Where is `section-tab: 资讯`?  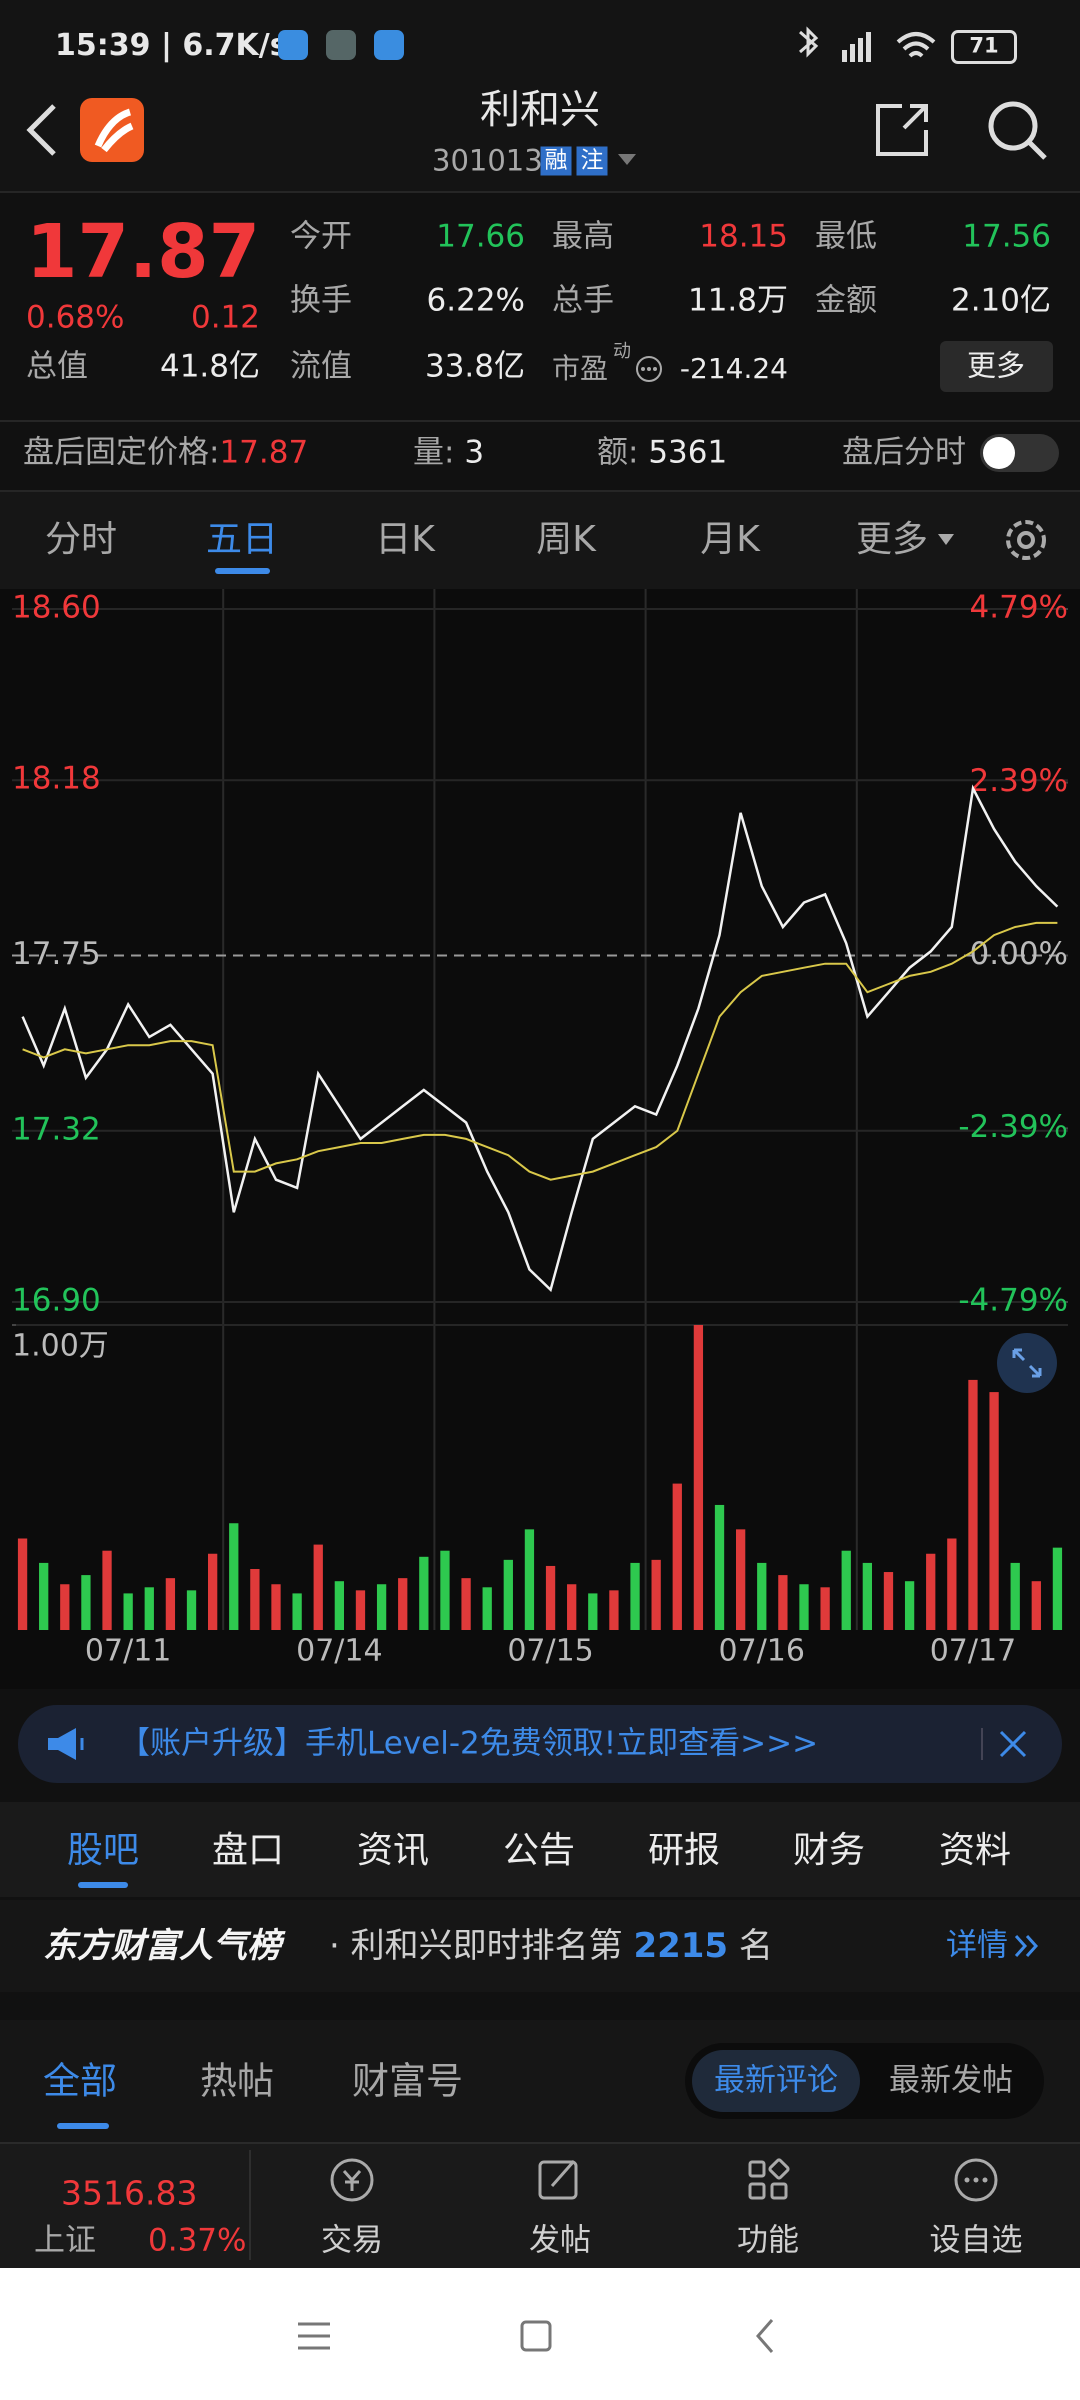
section-tab: 资讯 is located at coordinates (393, 1850).